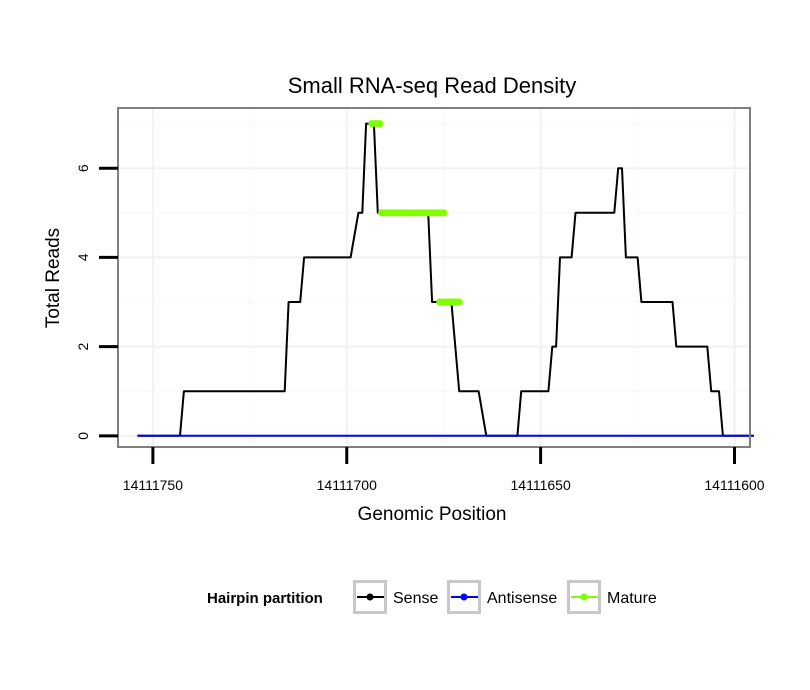  I want to click on legend-swatch-dot-mature, so click(584, 597).